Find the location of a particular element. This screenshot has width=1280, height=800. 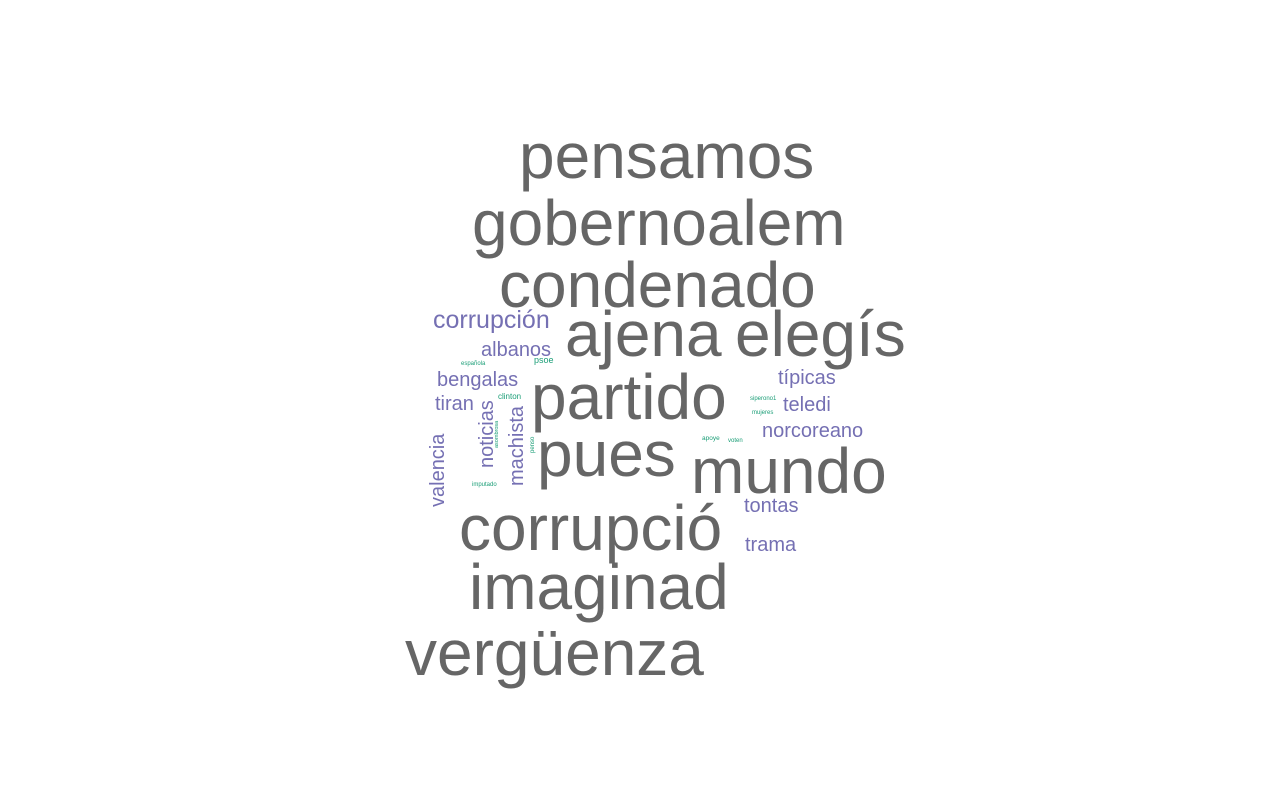

word-bengalas: bengalas is located at coordinates (477, 380).